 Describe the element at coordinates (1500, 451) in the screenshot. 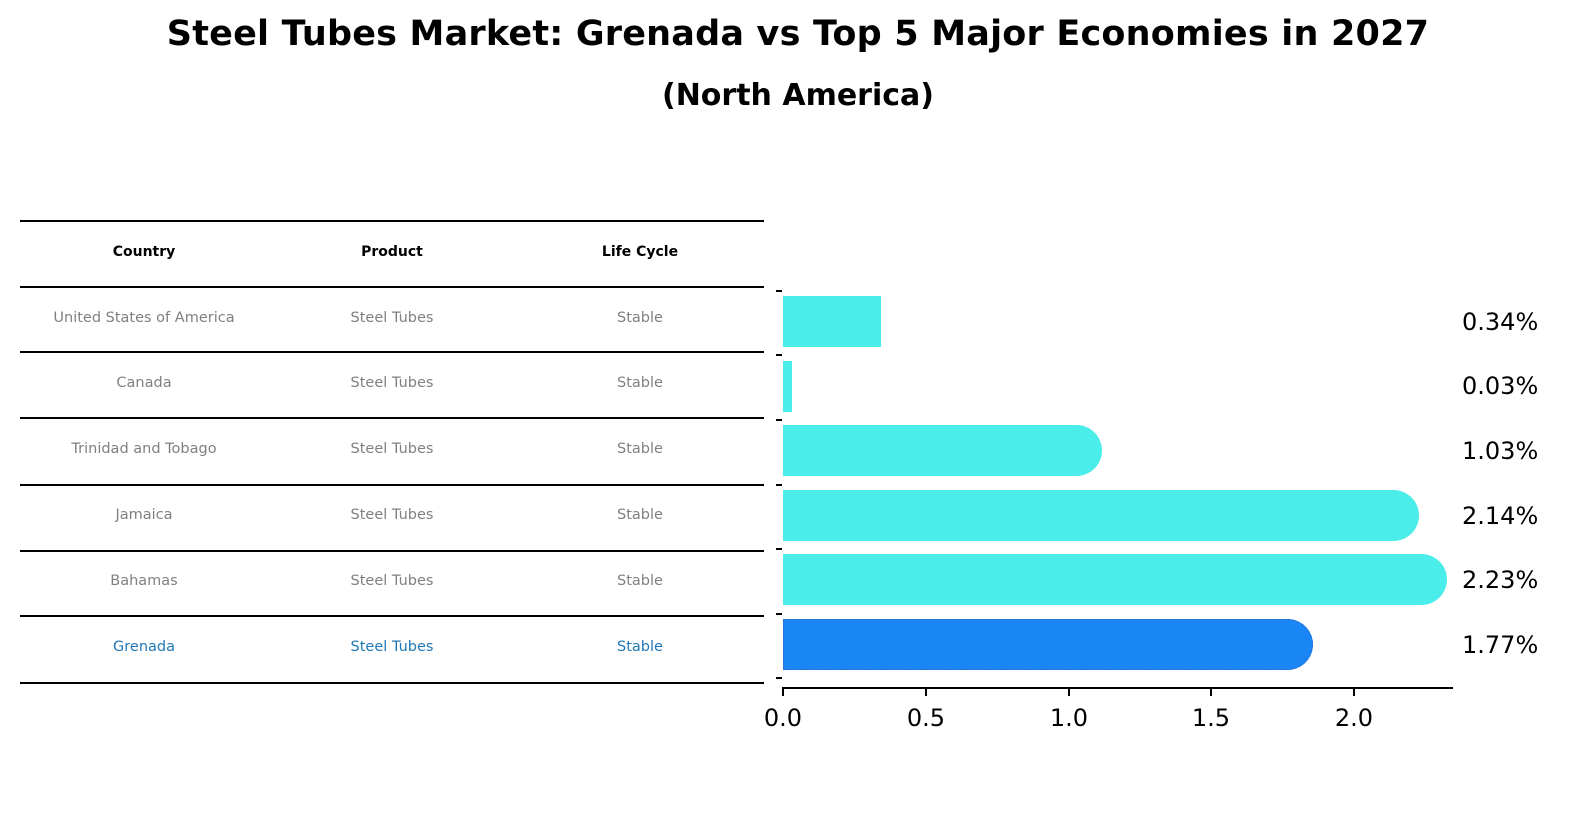

I see `value-label: 1.03%` at that location.